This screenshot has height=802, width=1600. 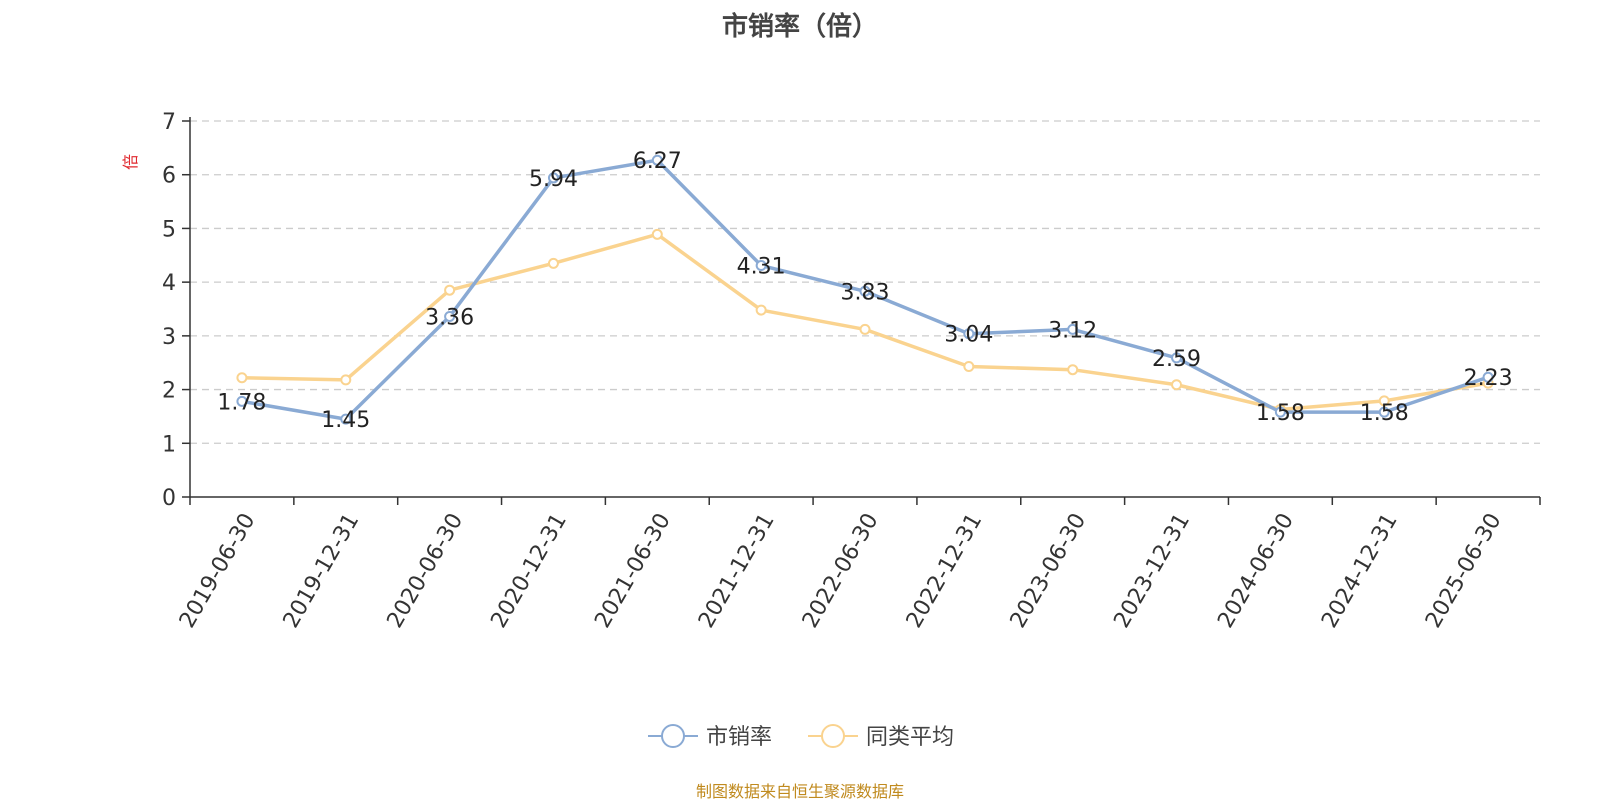 I want to click on legend-label: 同类平均, so click(x=910, y=737).